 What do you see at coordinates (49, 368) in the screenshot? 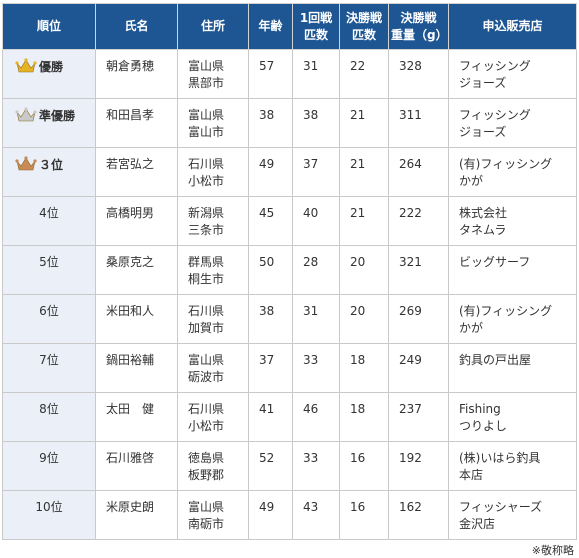
I see `rank-cell: 7位` at bounding box center [49, 368].